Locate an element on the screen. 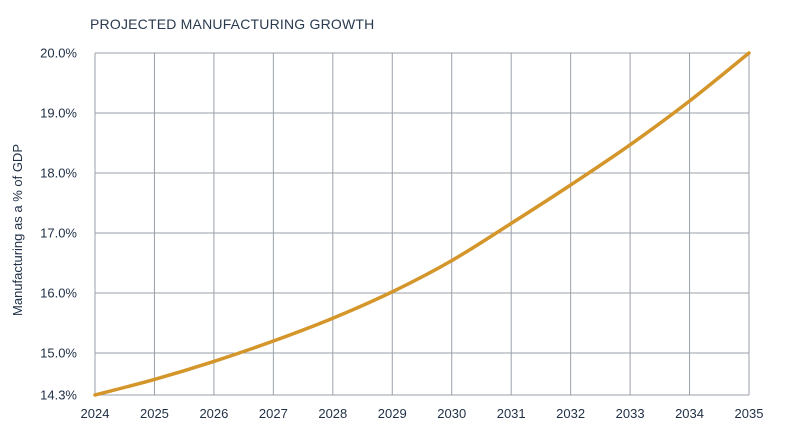 Image resolution: width=800 pixels, height=447 pixels. x-tick-label: 2030 is located at coordinates (451, 413).